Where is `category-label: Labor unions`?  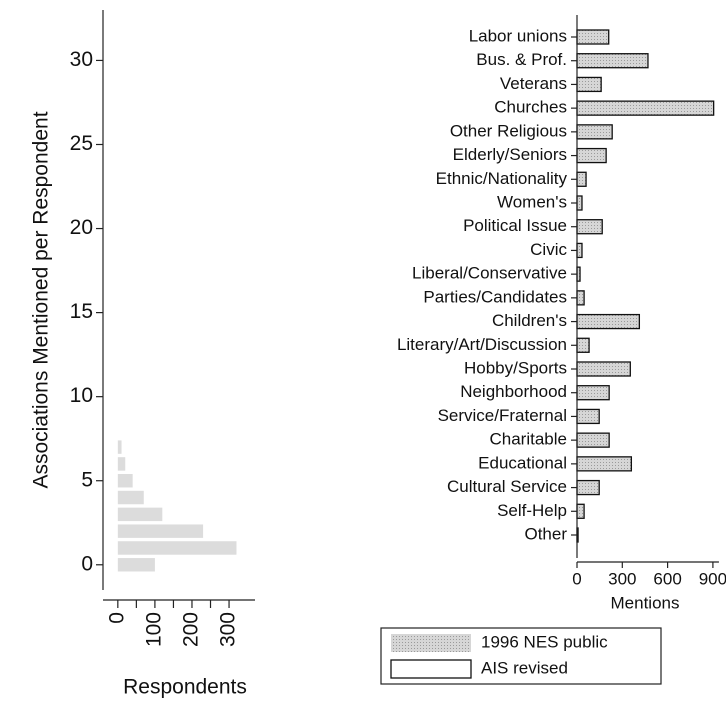 category-label: Labor unions is located at coordinates (518, 35).